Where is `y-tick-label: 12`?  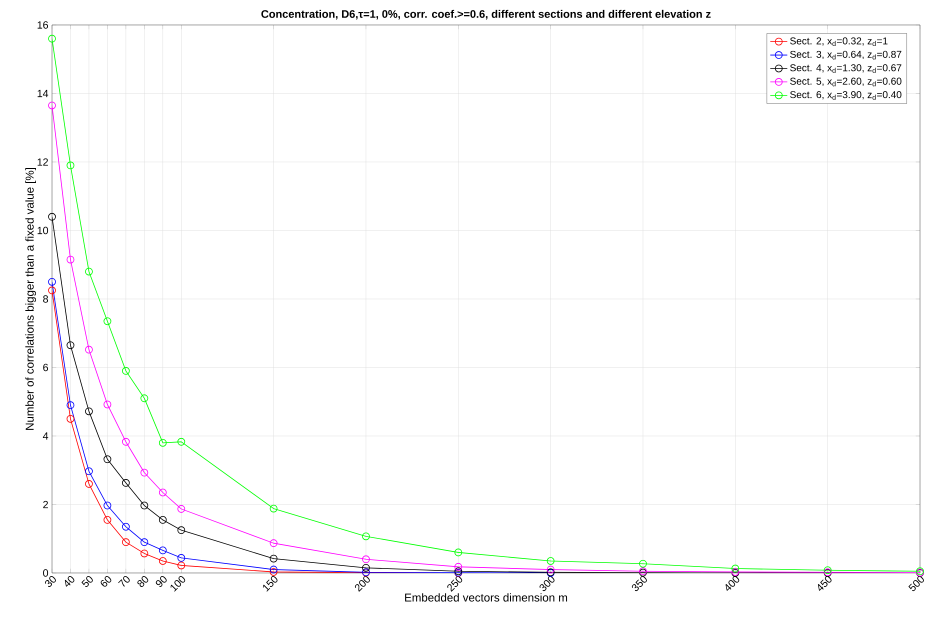
y-tick-label: 12 is located at coordinates (43, 162).